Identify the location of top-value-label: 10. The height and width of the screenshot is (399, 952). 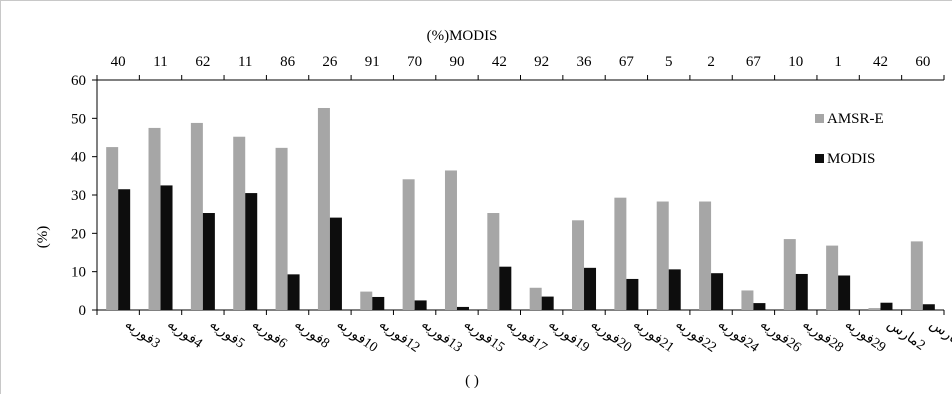
(795, 62).